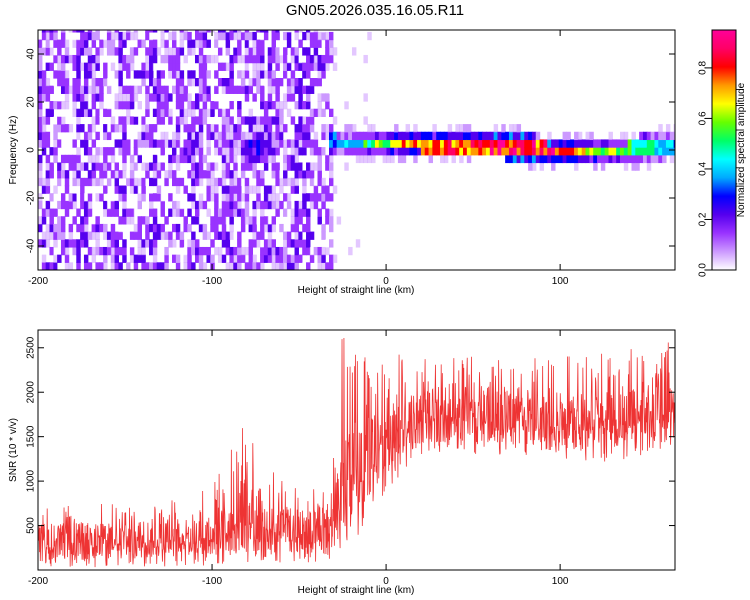 This screenshot has height=600, width=750. I want to click on spectrogram-x-label: Height of straight line (km), so click(356, 290).